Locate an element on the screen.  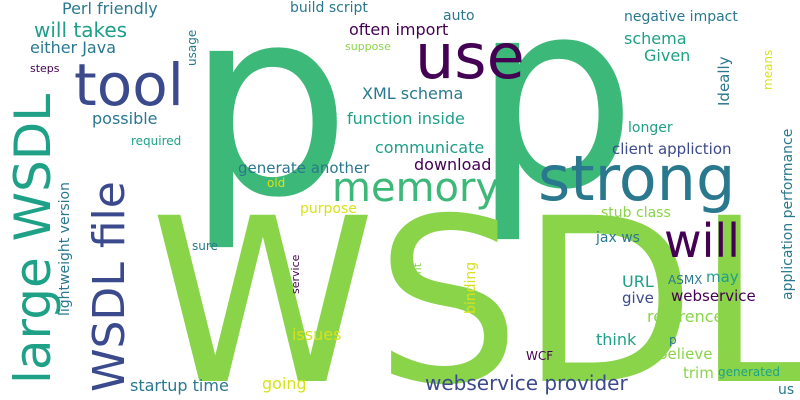
word-startup-time: startup time is located at coordinates (179, 385).